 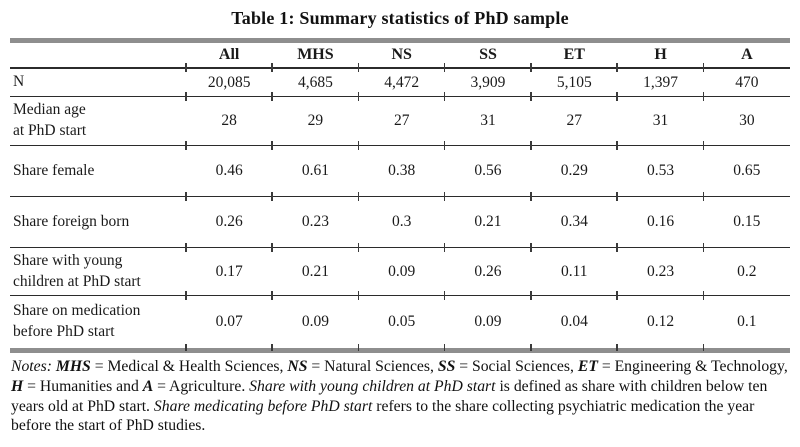 I want to click on column-header: H, so click(x=660, y=54).